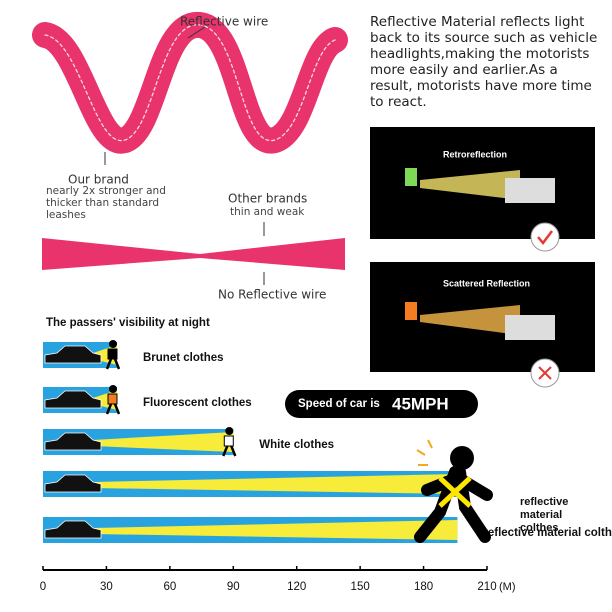  I want to click on ribbon-spiral, so click(190, 83).